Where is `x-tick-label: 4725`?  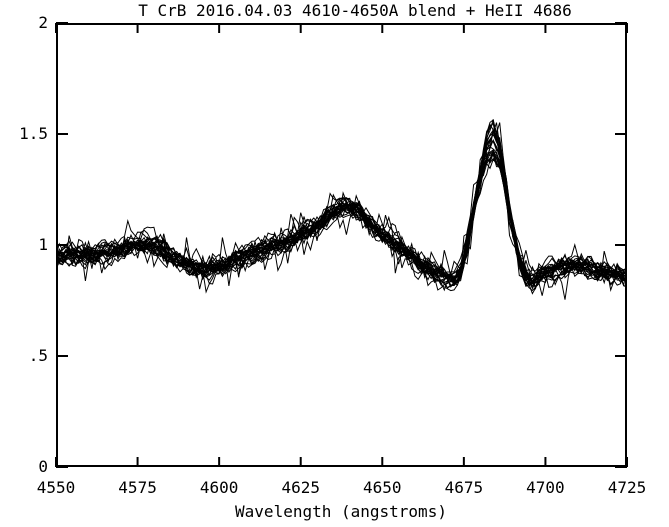 x-tick-label: 4725 is located at coordinates (627, 487).